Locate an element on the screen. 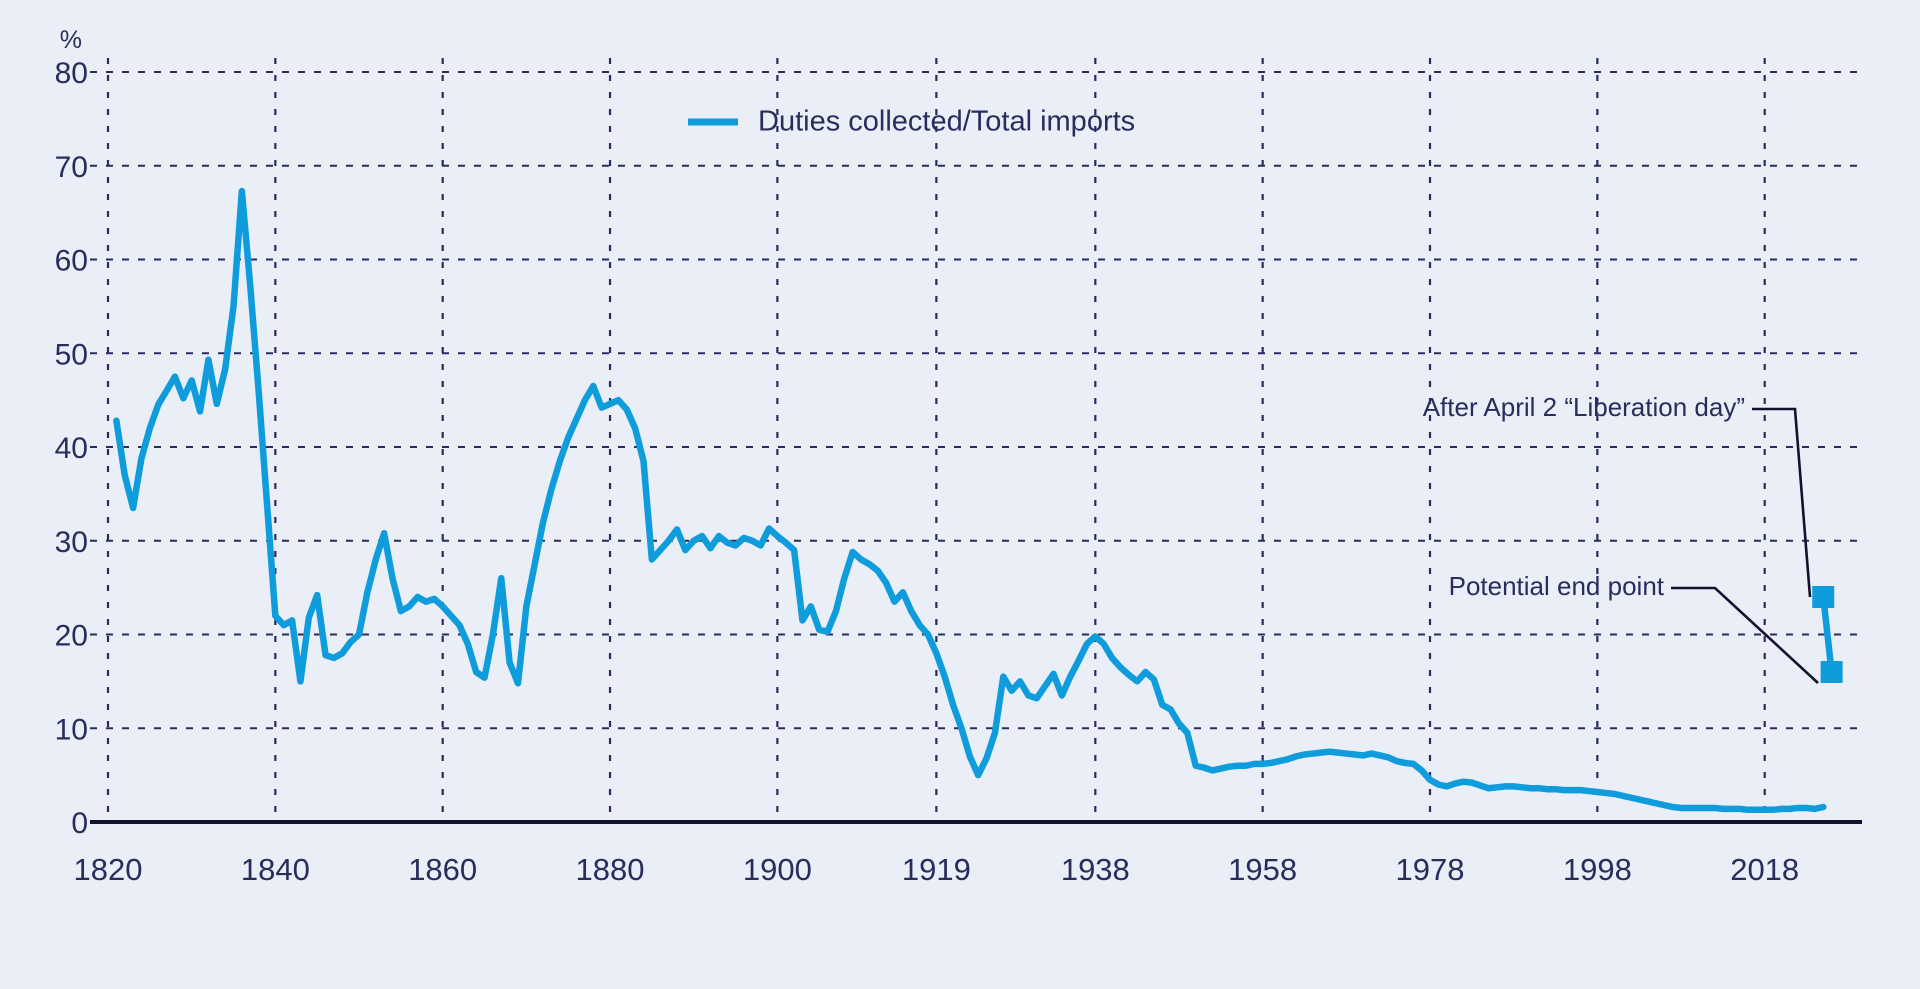  annotation-label-liberation-day: After April 2 “Liberation day” is located at coordinates (1584, 407).